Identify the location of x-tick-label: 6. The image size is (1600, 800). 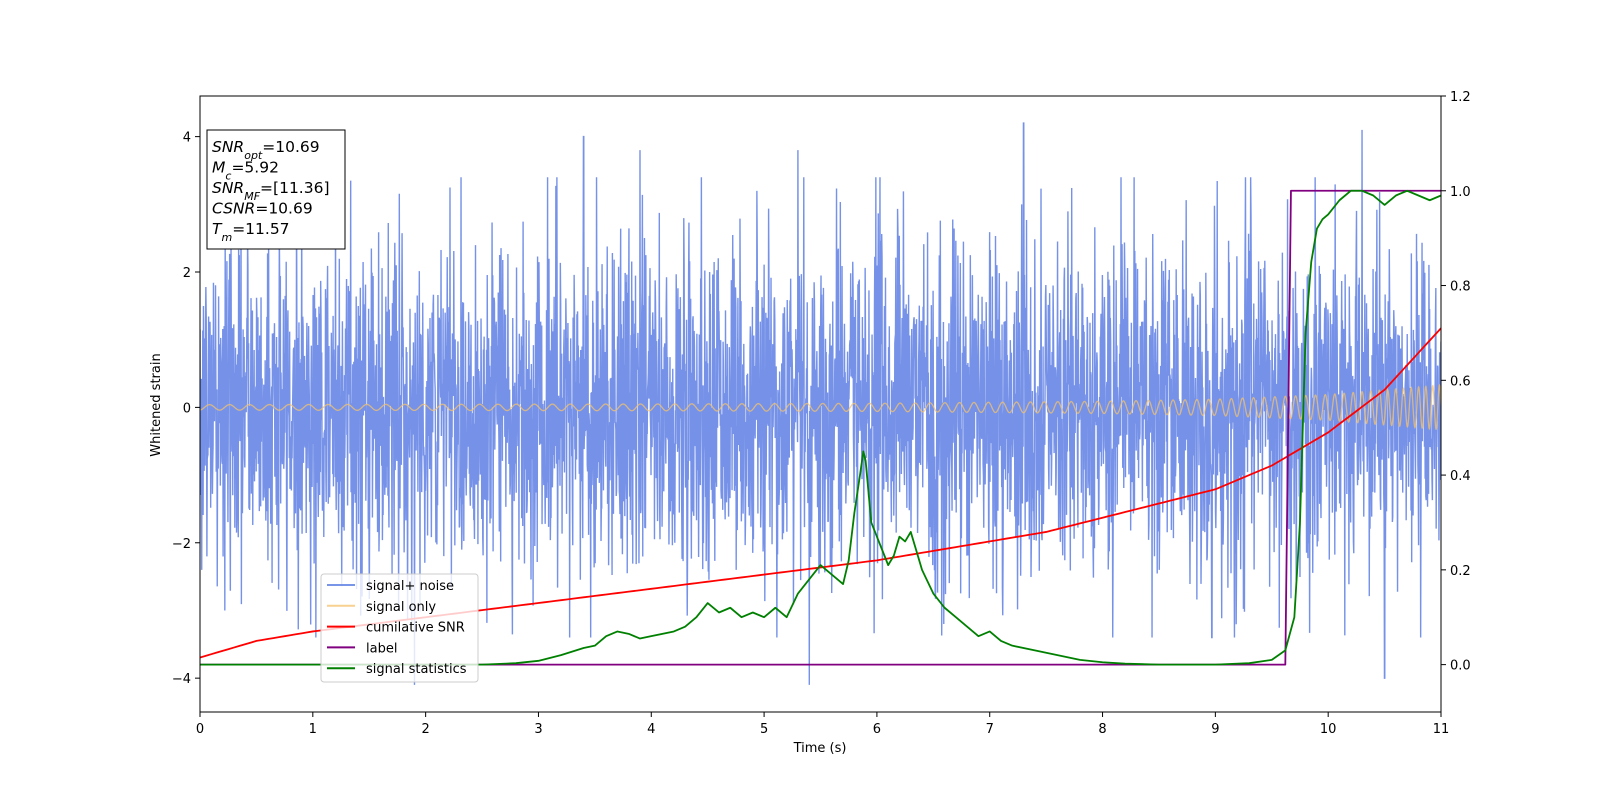
(877, 729).